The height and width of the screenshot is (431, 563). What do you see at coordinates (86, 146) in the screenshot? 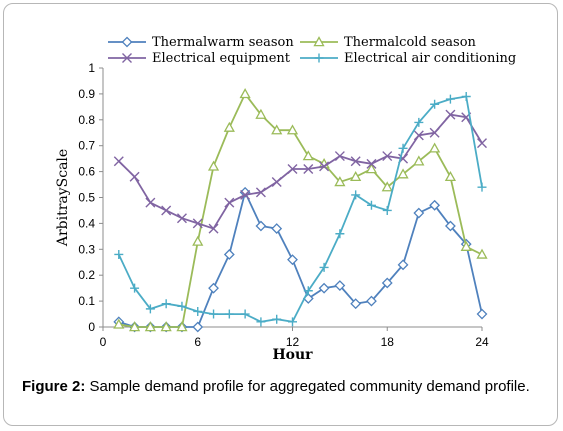
I see `y-tick-label: 0.7` at bounding box center [86, 146].